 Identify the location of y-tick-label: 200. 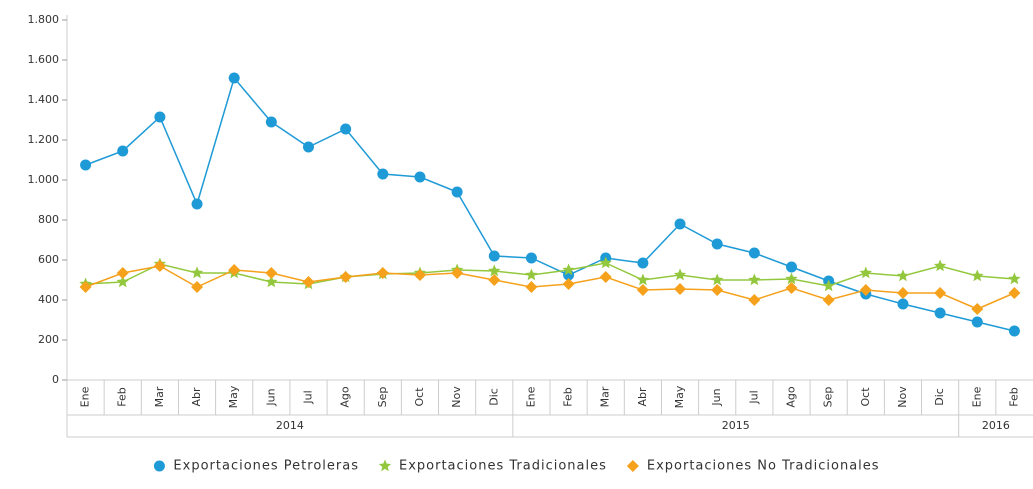
(48, 339).